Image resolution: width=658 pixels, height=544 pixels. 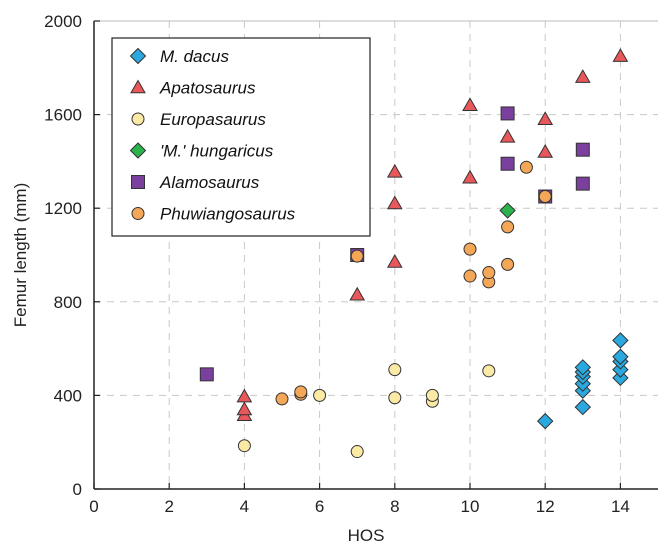 I want to click on y-tick-label: 1600, so click(x=63, y=115).